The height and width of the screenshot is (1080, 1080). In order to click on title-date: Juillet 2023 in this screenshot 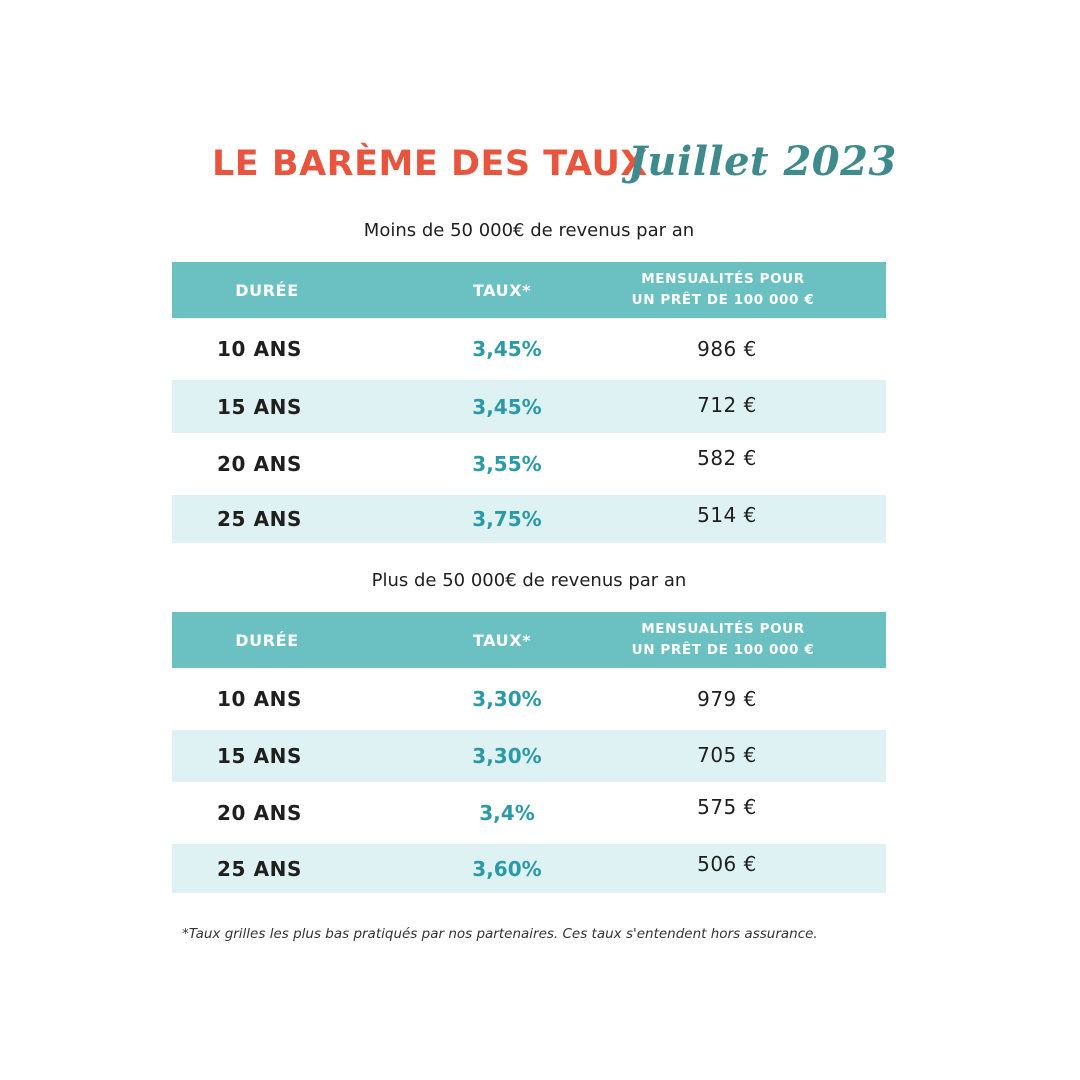, I will do `click(762, 161)`.